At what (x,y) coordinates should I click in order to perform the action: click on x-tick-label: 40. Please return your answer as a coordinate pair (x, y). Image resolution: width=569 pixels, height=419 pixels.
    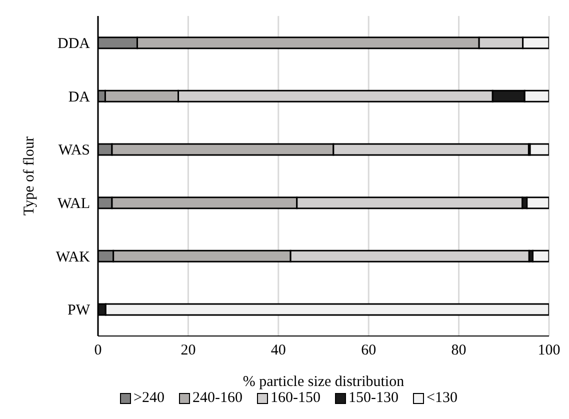
    Looking at the image, I should click on (278, 350).